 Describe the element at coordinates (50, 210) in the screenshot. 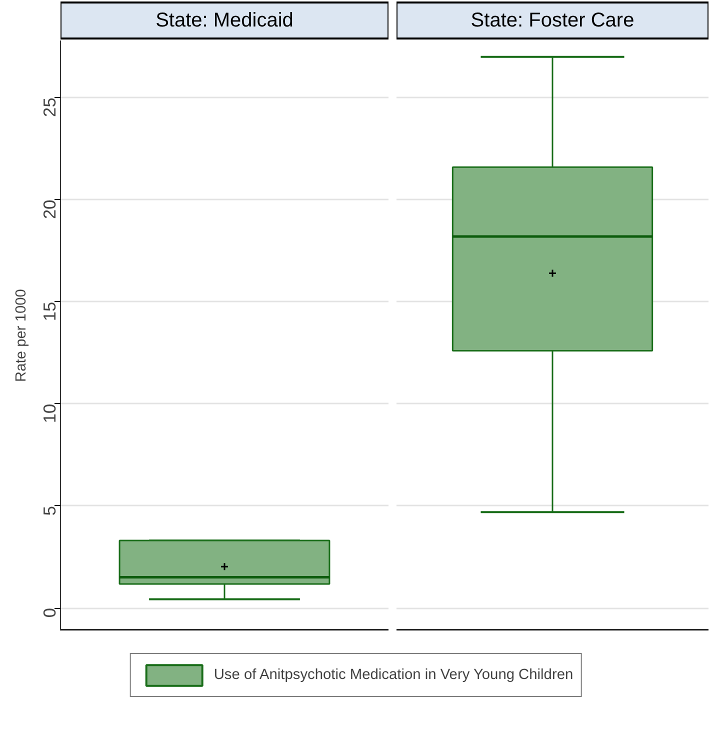

I see `y-tick-label: 20` at that location.